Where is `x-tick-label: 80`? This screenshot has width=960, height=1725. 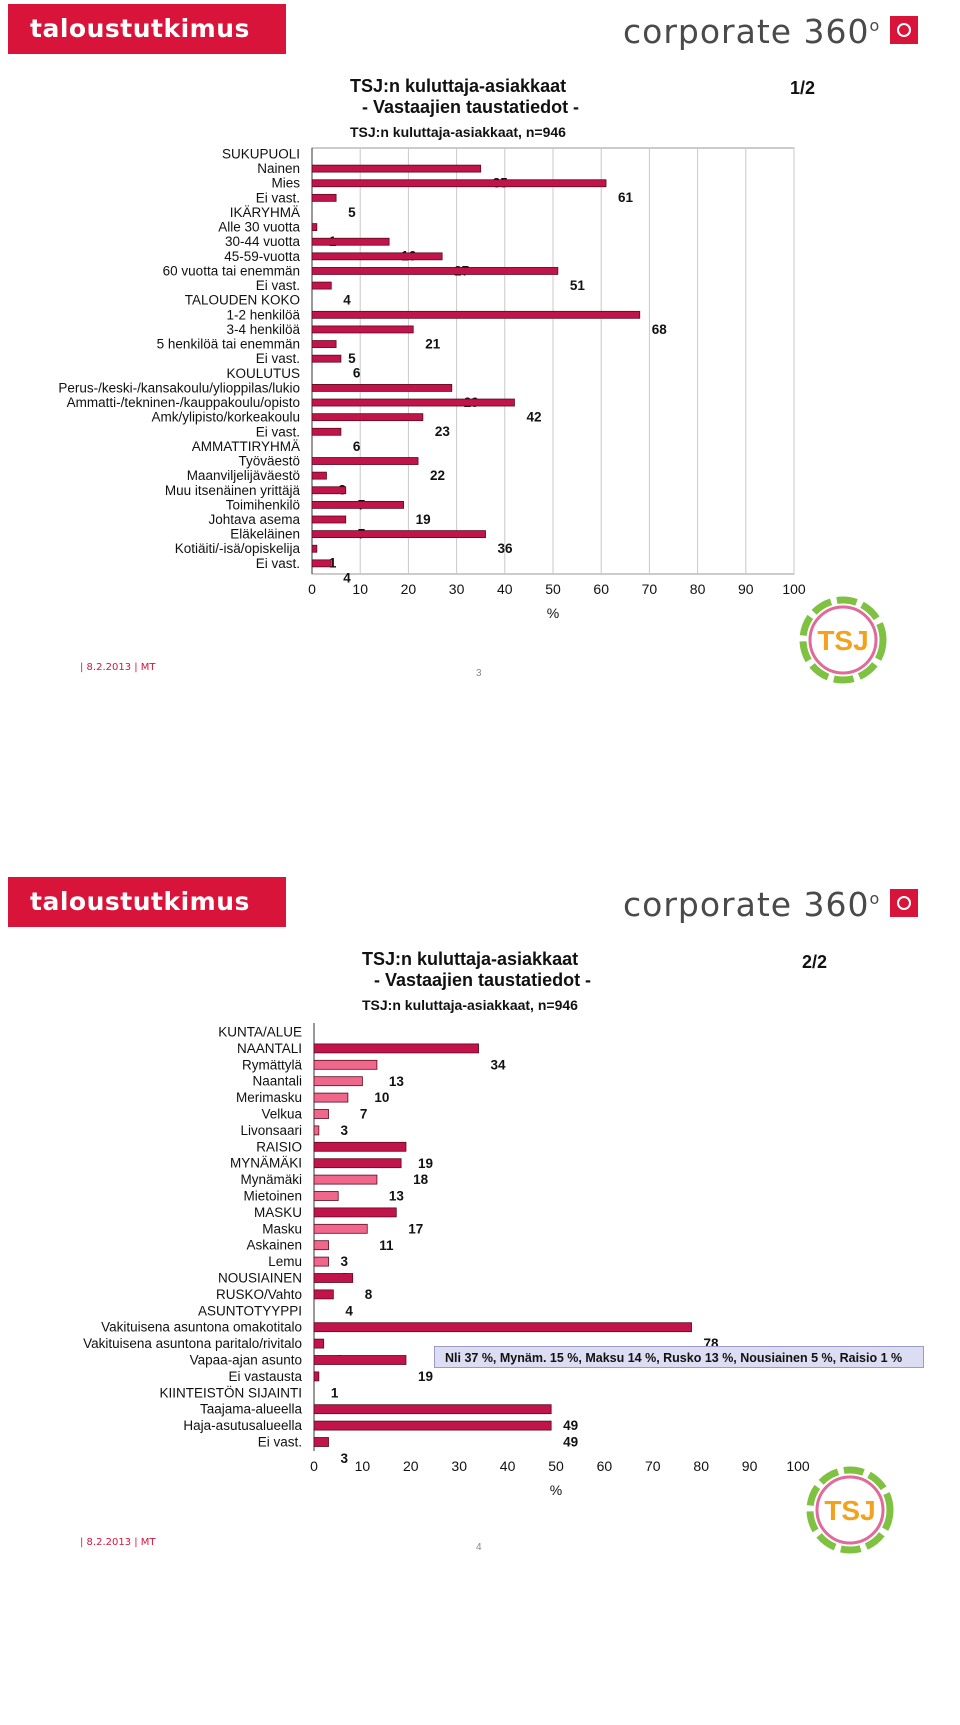 x-tick-label: 80 is located at coordinates (701, 1466).